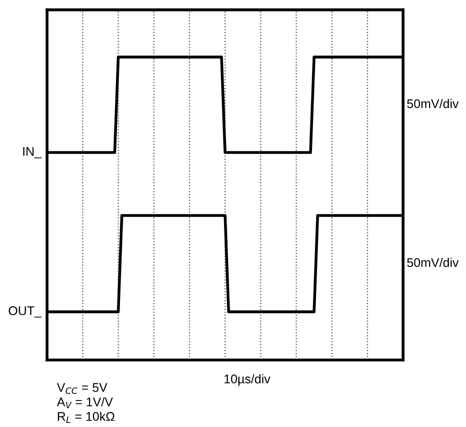  What do you see at coordinates (32, 152) in the screenshot?
I see `series-label: IN_` at bounding box center [32, 152].